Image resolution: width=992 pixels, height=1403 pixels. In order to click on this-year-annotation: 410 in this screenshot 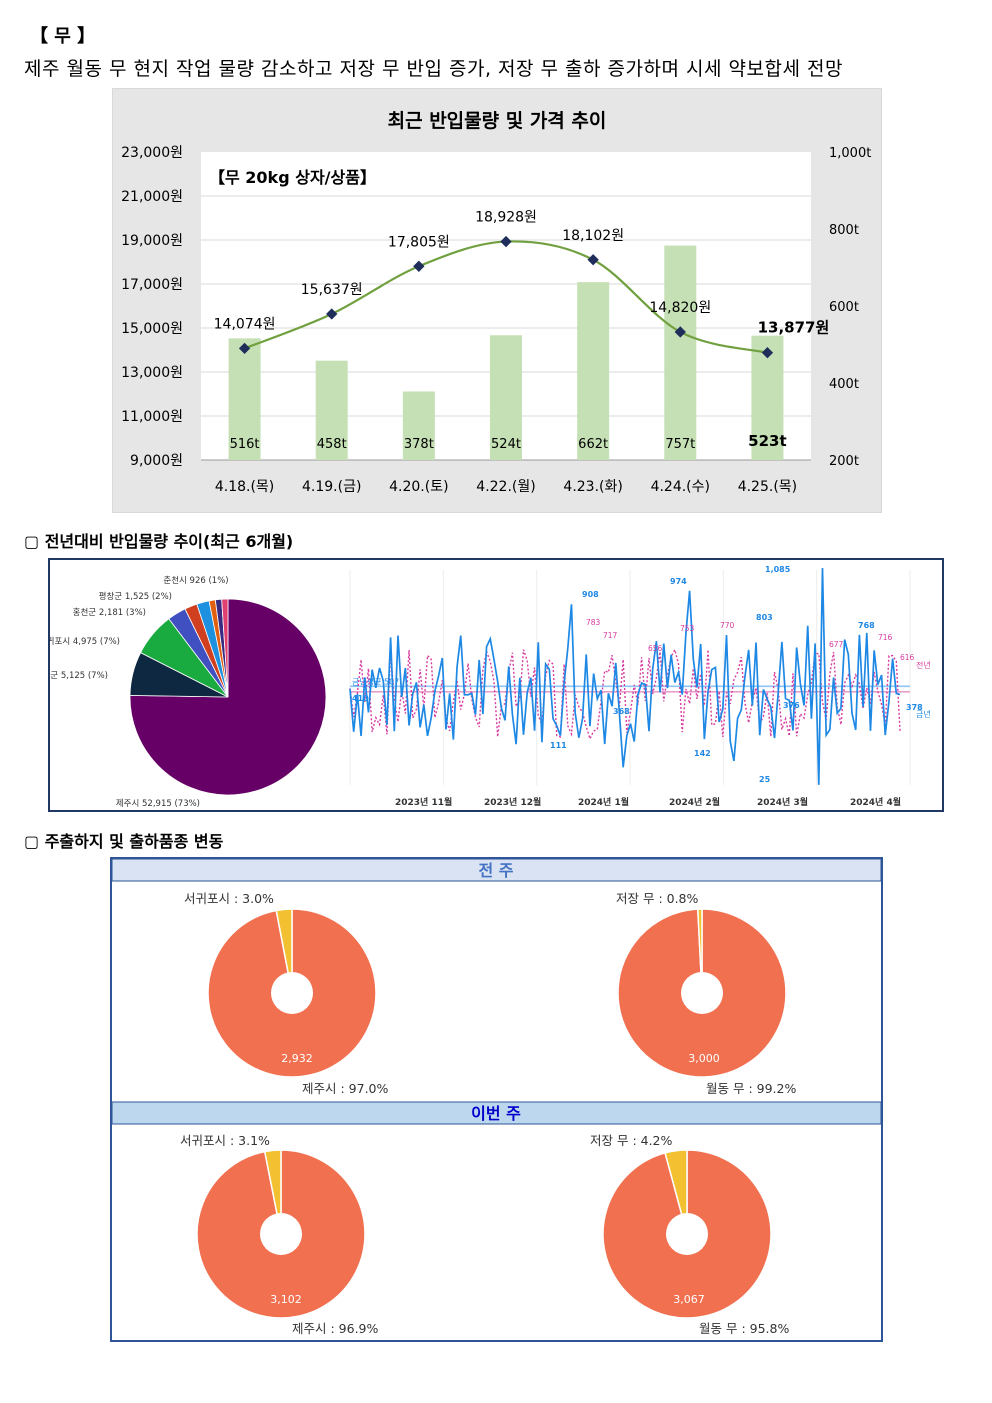, I will do `click(360, 698)`.